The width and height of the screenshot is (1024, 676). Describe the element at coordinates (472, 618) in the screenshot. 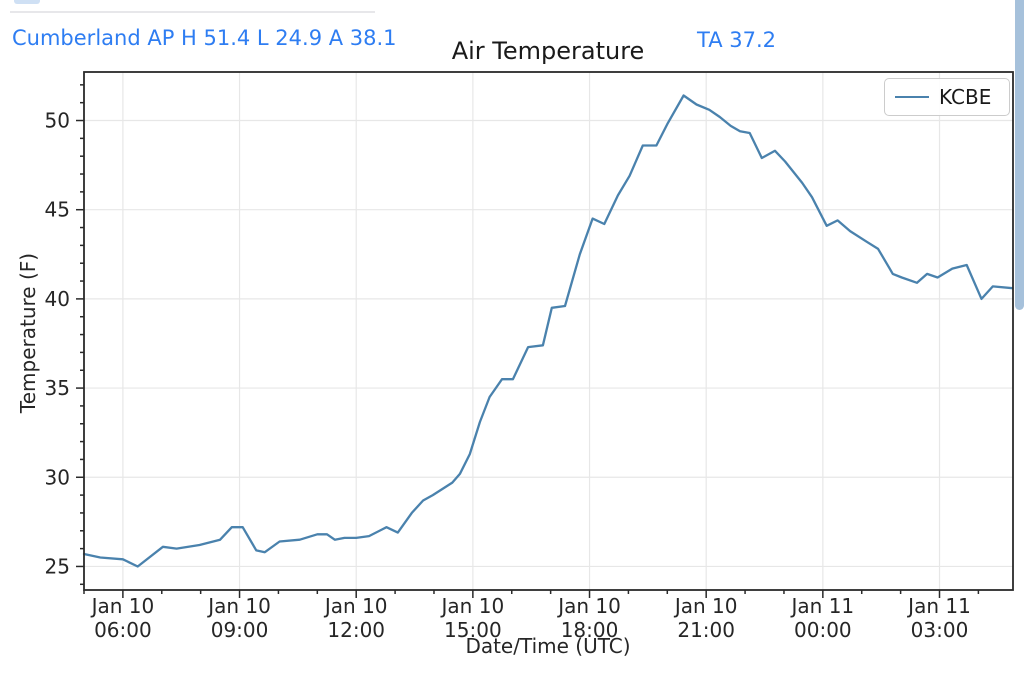

I see `x-axis-tick-label: Jan 10 15:00` at that location.